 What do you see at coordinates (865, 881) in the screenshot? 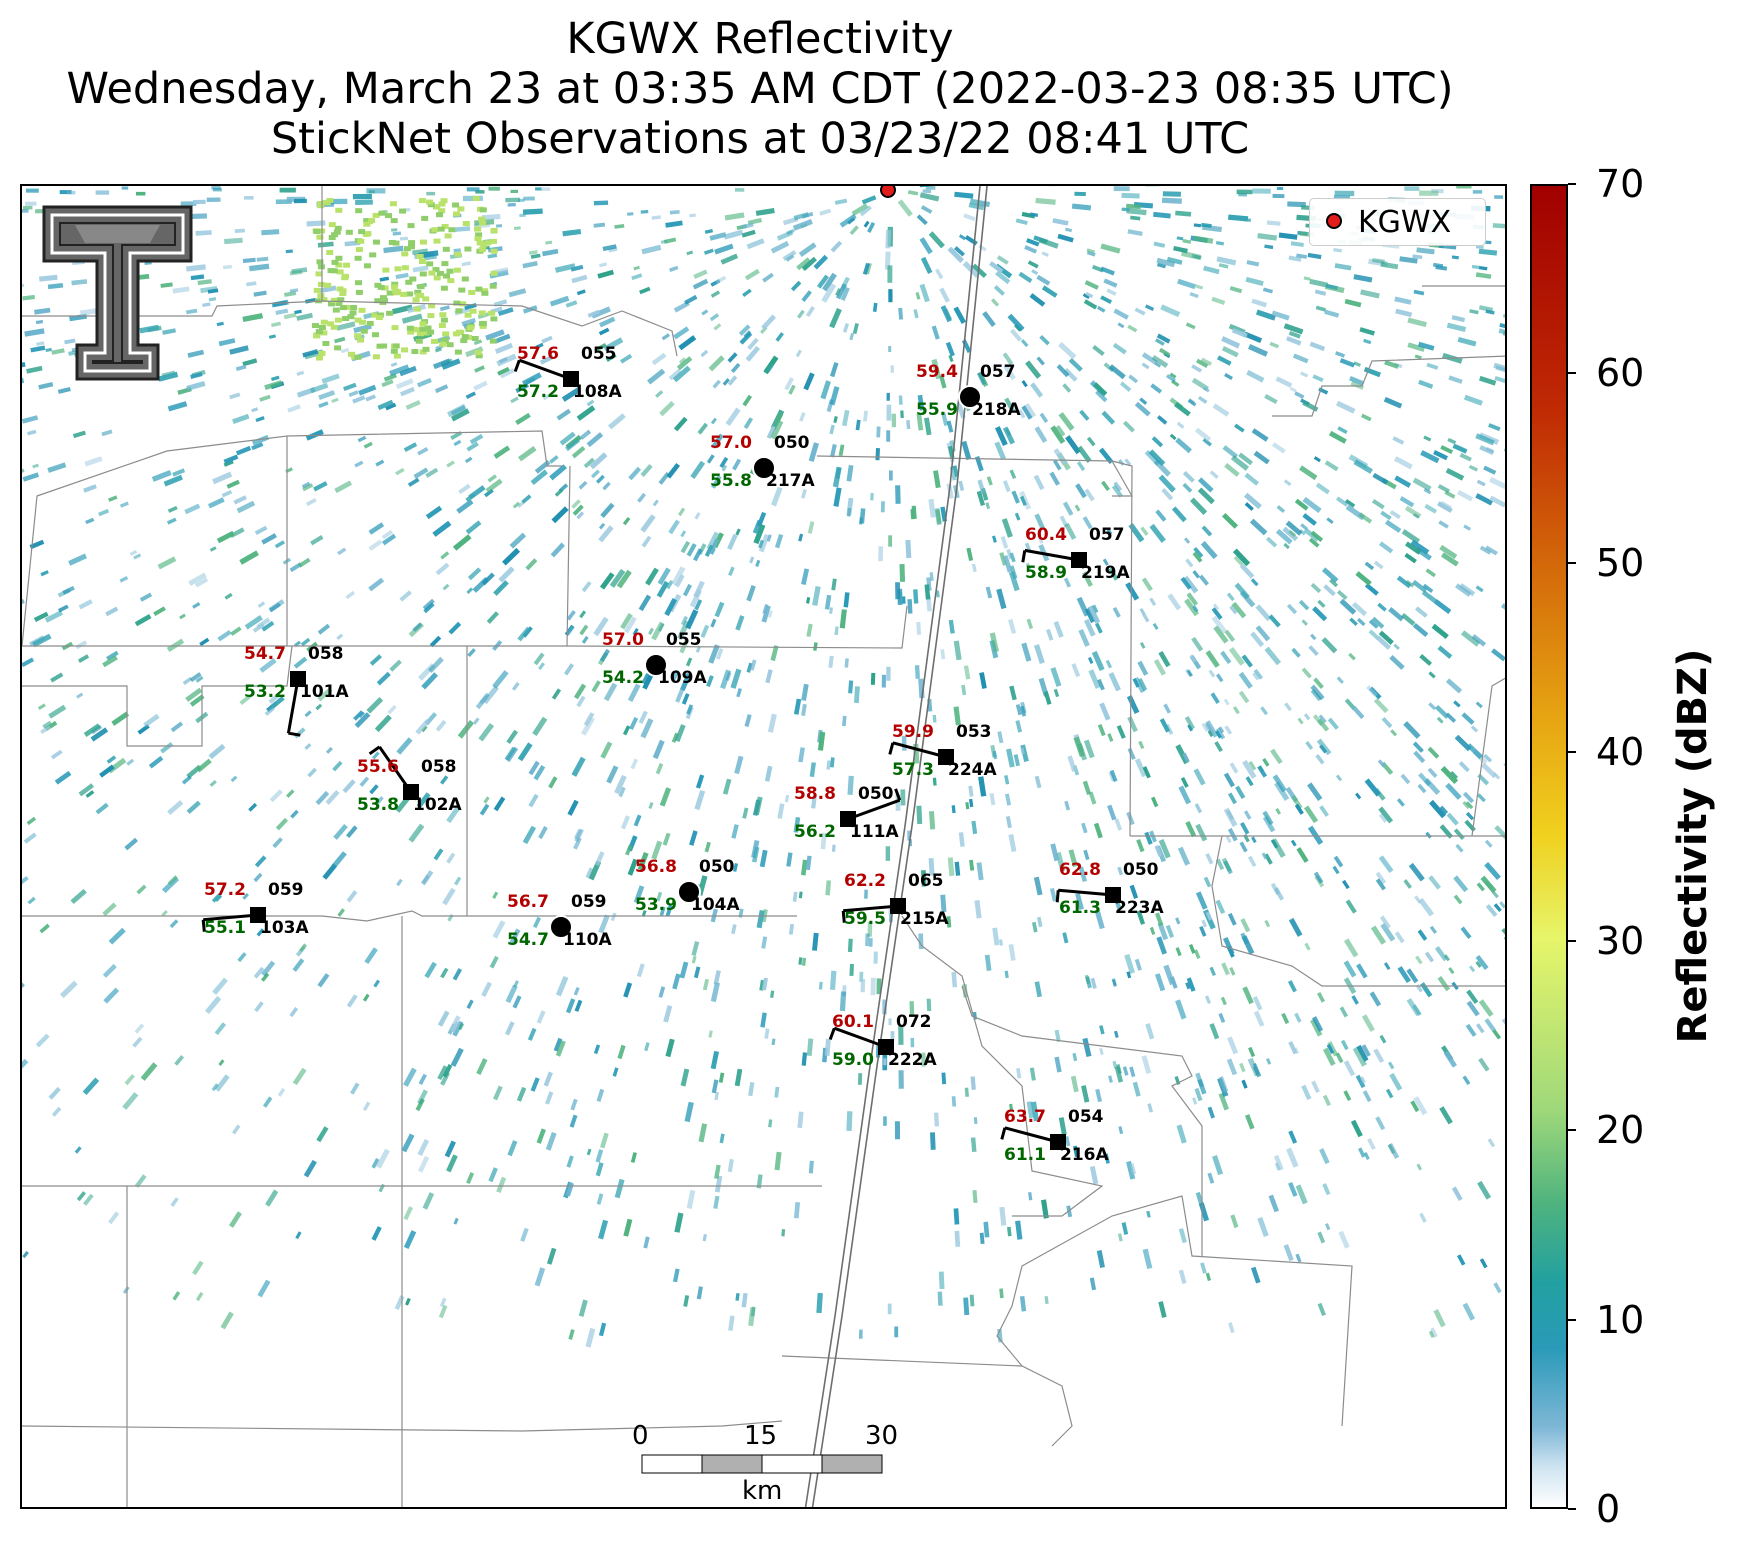
I see `station-temperature: 62.2` at bounding box center [865, 881].